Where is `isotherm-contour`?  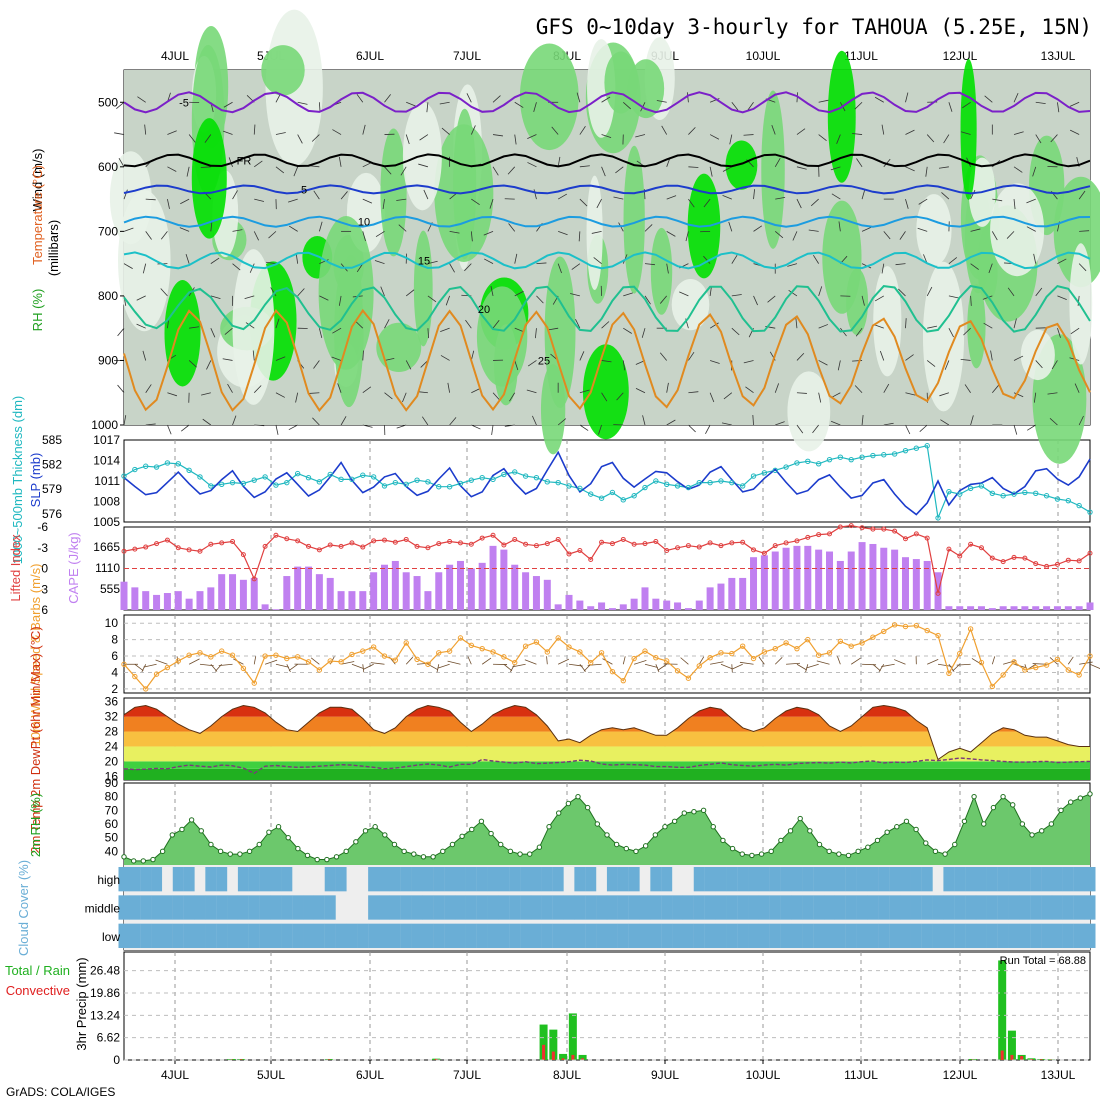 isotherm-contour is located at coordinates (607, 360).